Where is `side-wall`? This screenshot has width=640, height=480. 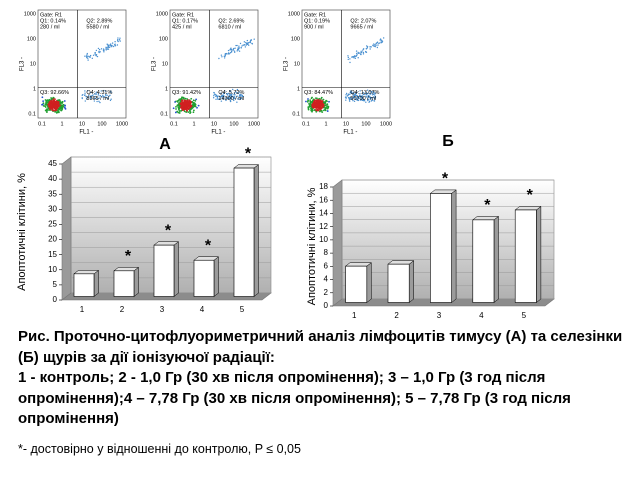 side-wall is located at coordinates (66, 228).